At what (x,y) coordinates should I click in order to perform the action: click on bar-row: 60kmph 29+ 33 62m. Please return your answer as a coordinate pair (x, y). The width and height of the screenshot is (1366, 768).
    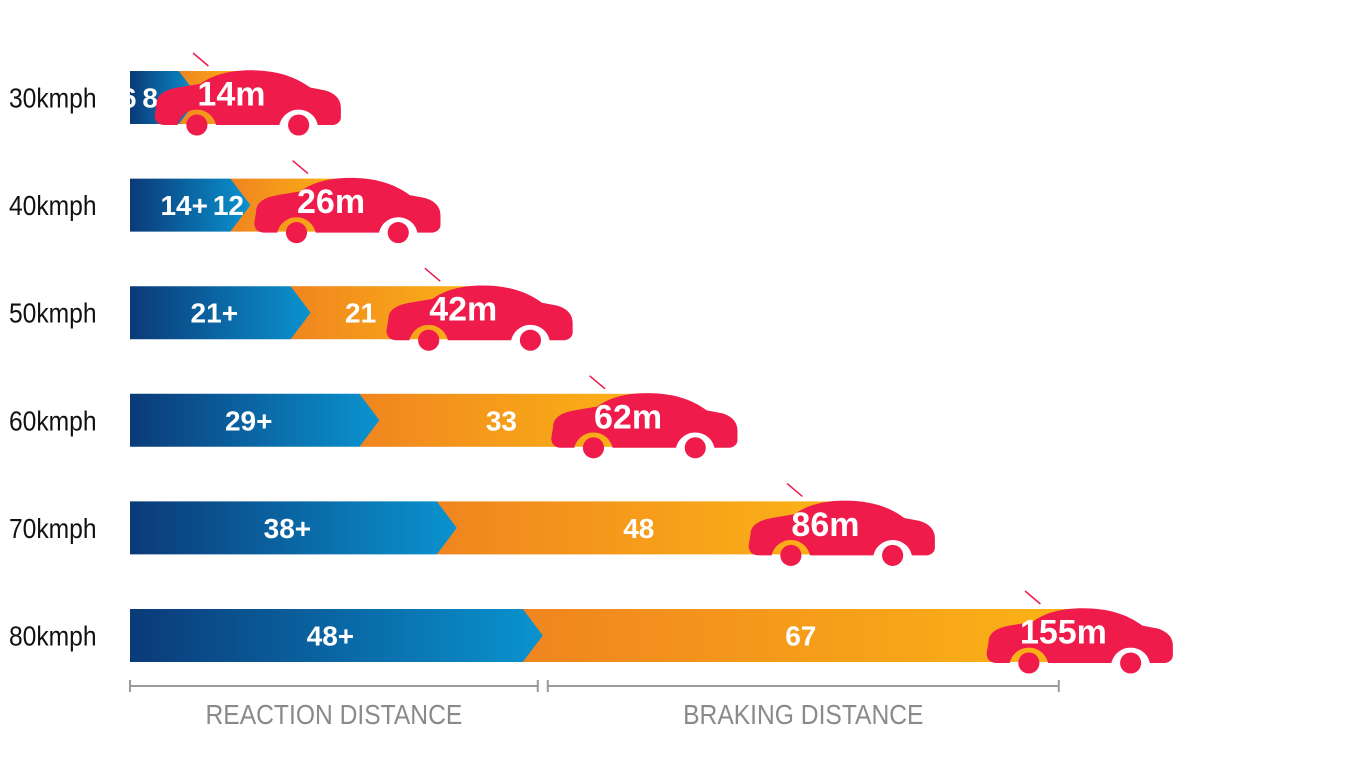
    Looking at the image, I should click on (373, 417).